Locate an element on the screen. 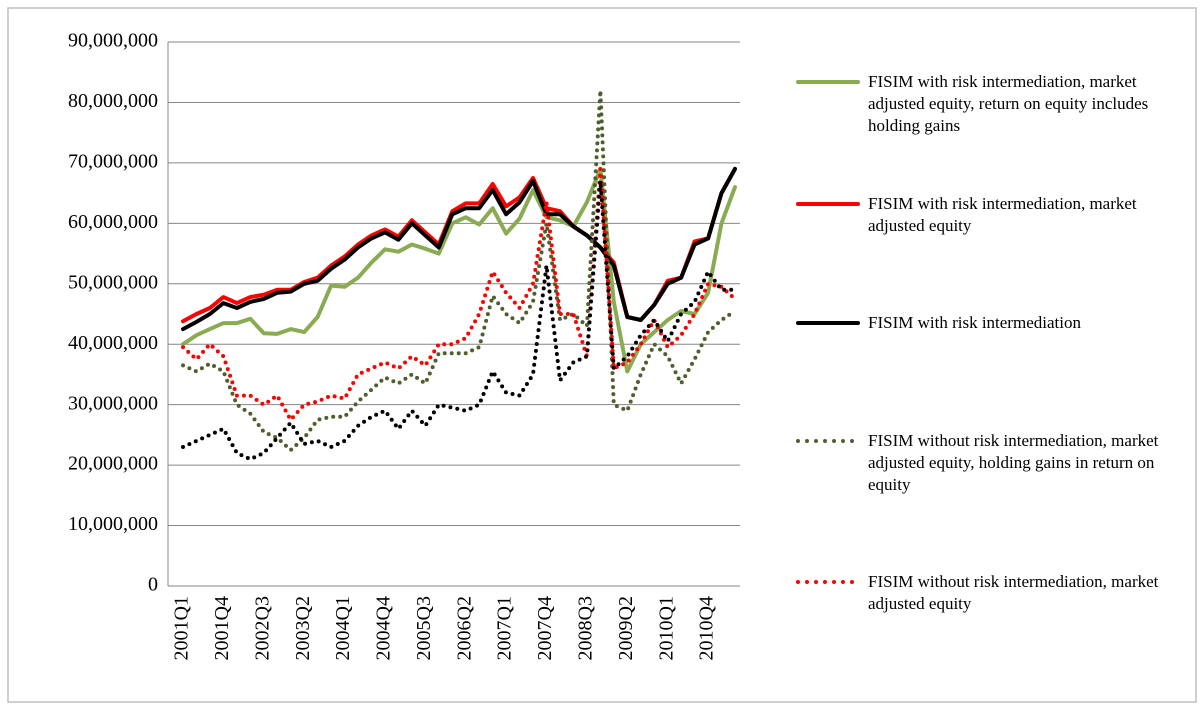 The image size is (1204, 710). x-tick-label: 2008Q3 is located at coordinates (585, 628).